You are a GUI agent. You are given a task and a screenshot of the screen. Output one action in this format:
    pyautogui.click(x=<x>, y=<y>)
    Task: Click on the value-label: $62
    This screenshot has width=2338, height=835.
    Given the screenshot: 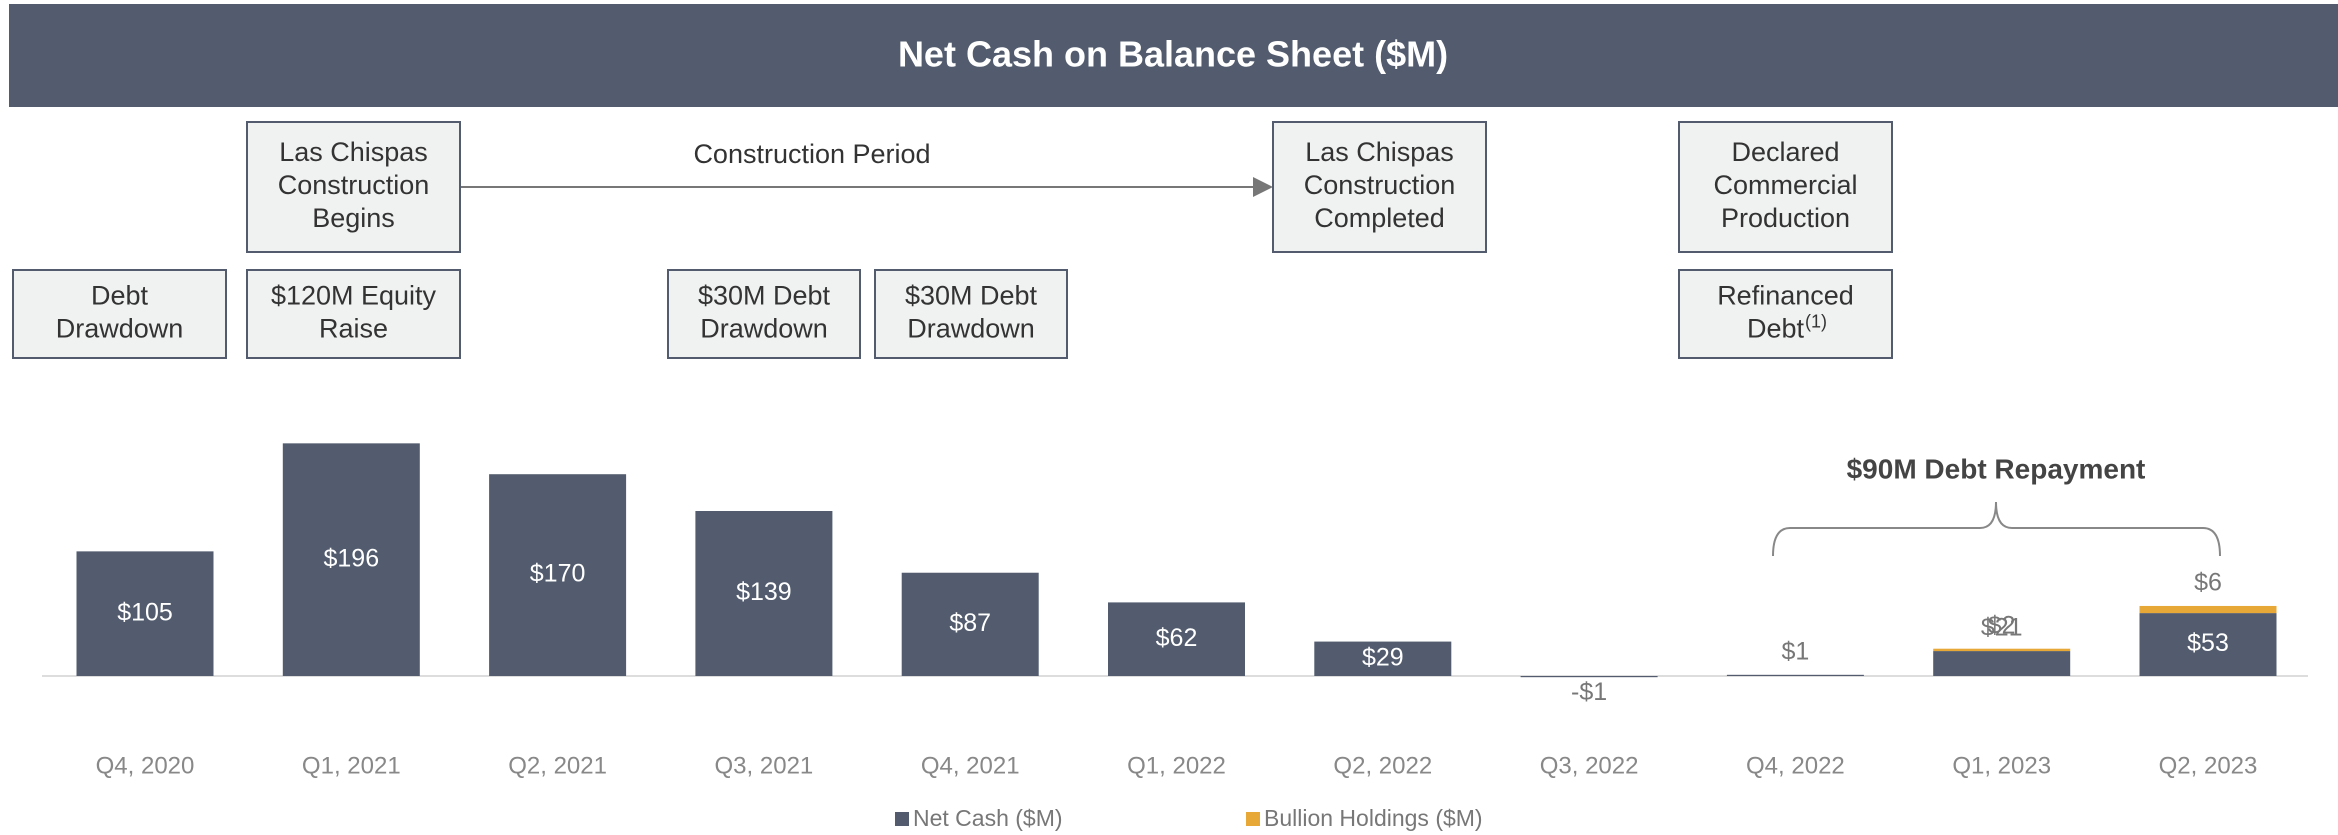 What is the action you would take?
    pyautogui.click(x=1177, y=638)
    